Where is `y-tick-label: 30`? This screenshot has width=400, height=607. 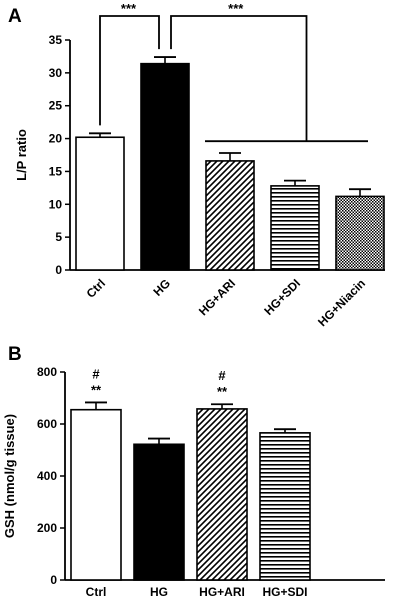 y-tick-label: 30 is located at coordinates (56, 73).